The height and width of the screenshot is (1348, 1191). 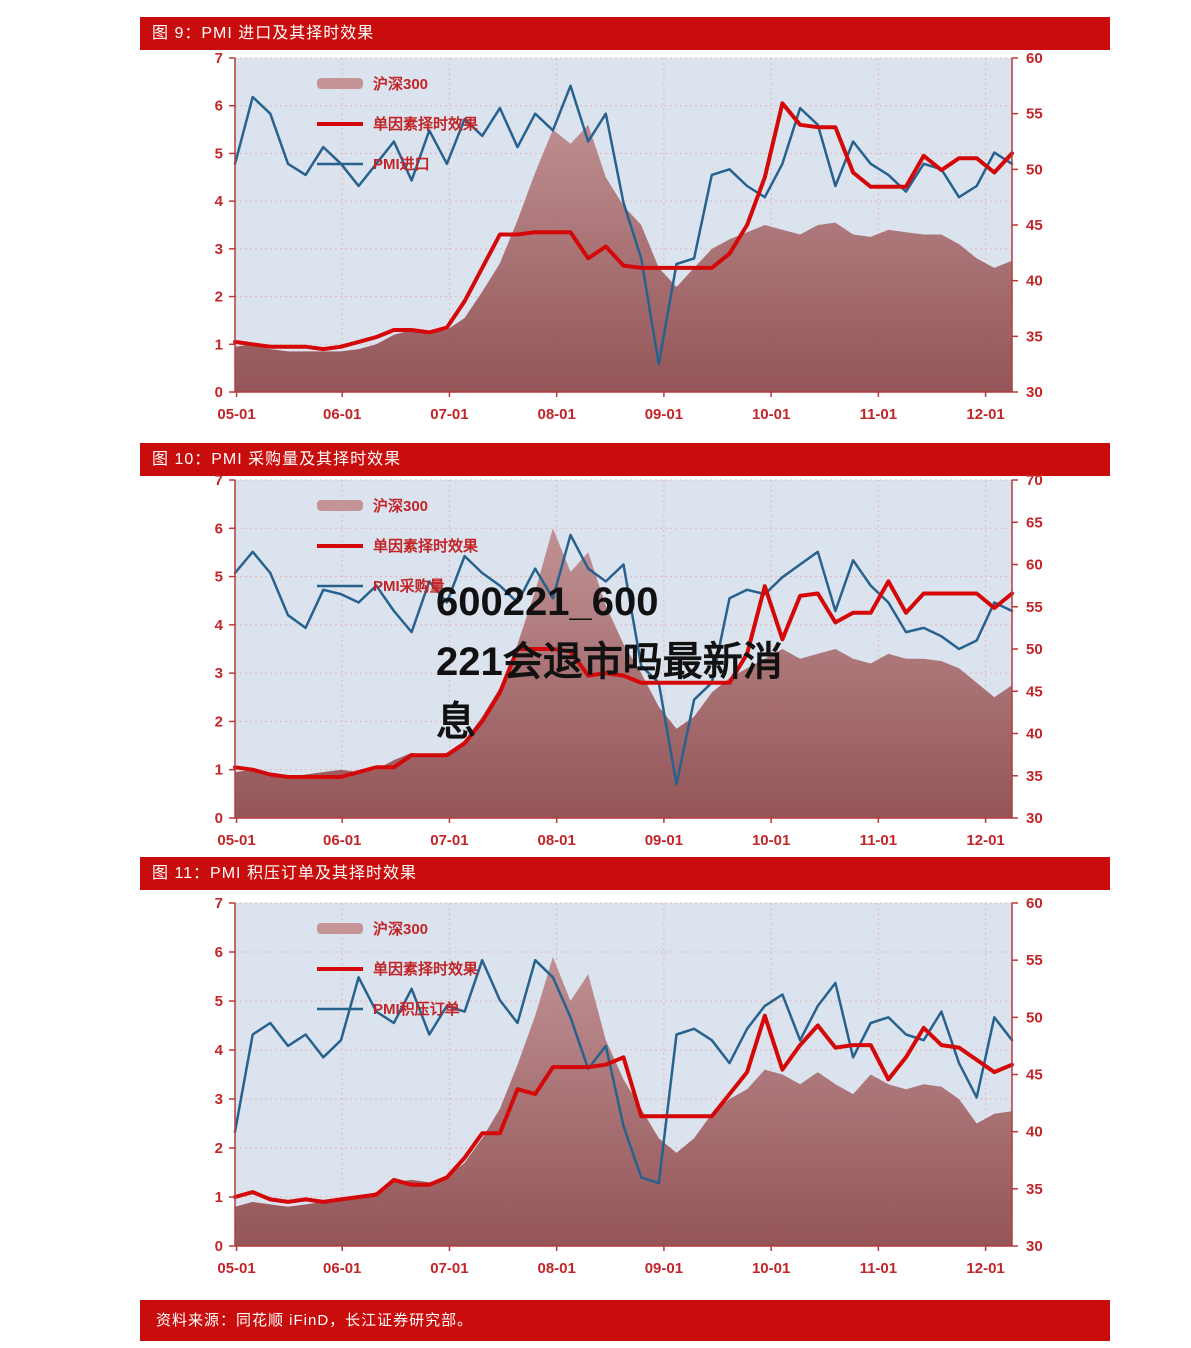 What do you see at coordinates (284, 873) in the screenshot?
I see `figure11-title: 图 11：PMI 积压订单及其择时效果` at bounding box center [284, 873].